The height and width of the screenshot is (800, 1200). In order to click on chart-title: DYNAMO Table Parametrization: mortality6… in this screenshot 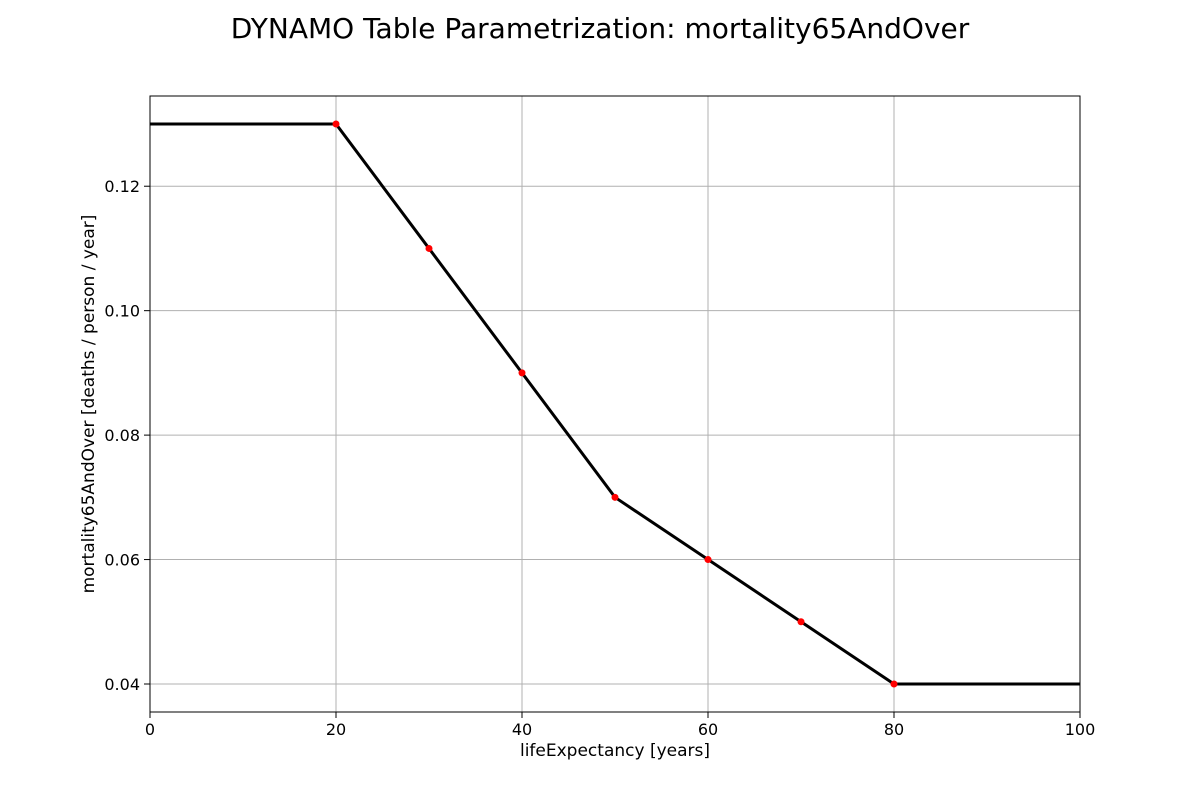, I will do `click(600, 28)`.